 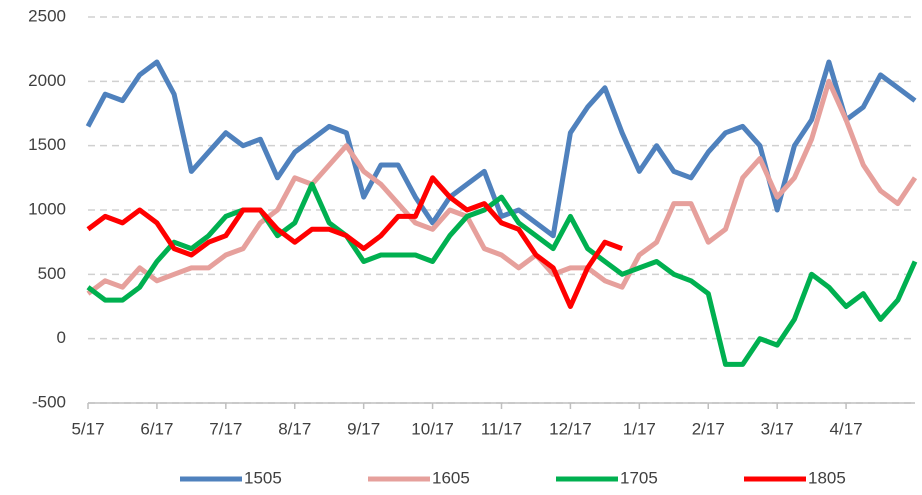 I want to click on x-tick-label: 12/17, so click(x=570, y=428).